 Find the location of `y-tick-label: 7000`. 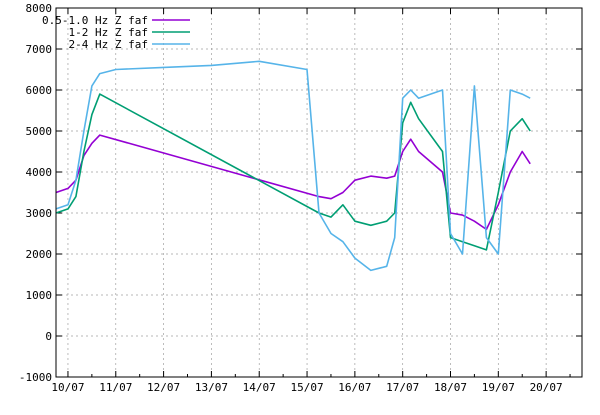

y-tick-label: 7000 is located at coordinates (39, 49).